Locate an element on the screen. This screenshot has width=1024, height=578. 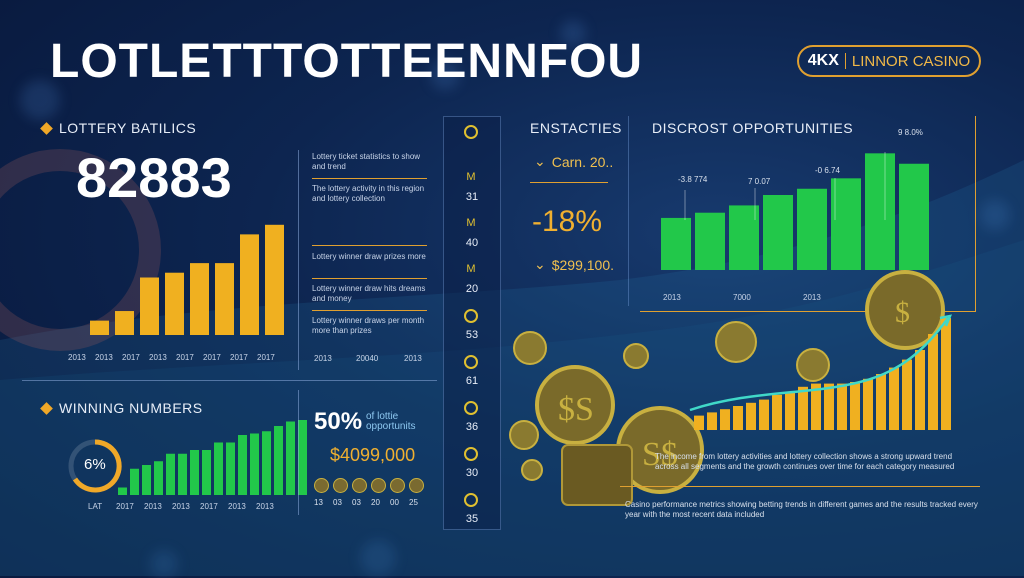
winning-axis-label: LAT is located at coordinates (95, 506).